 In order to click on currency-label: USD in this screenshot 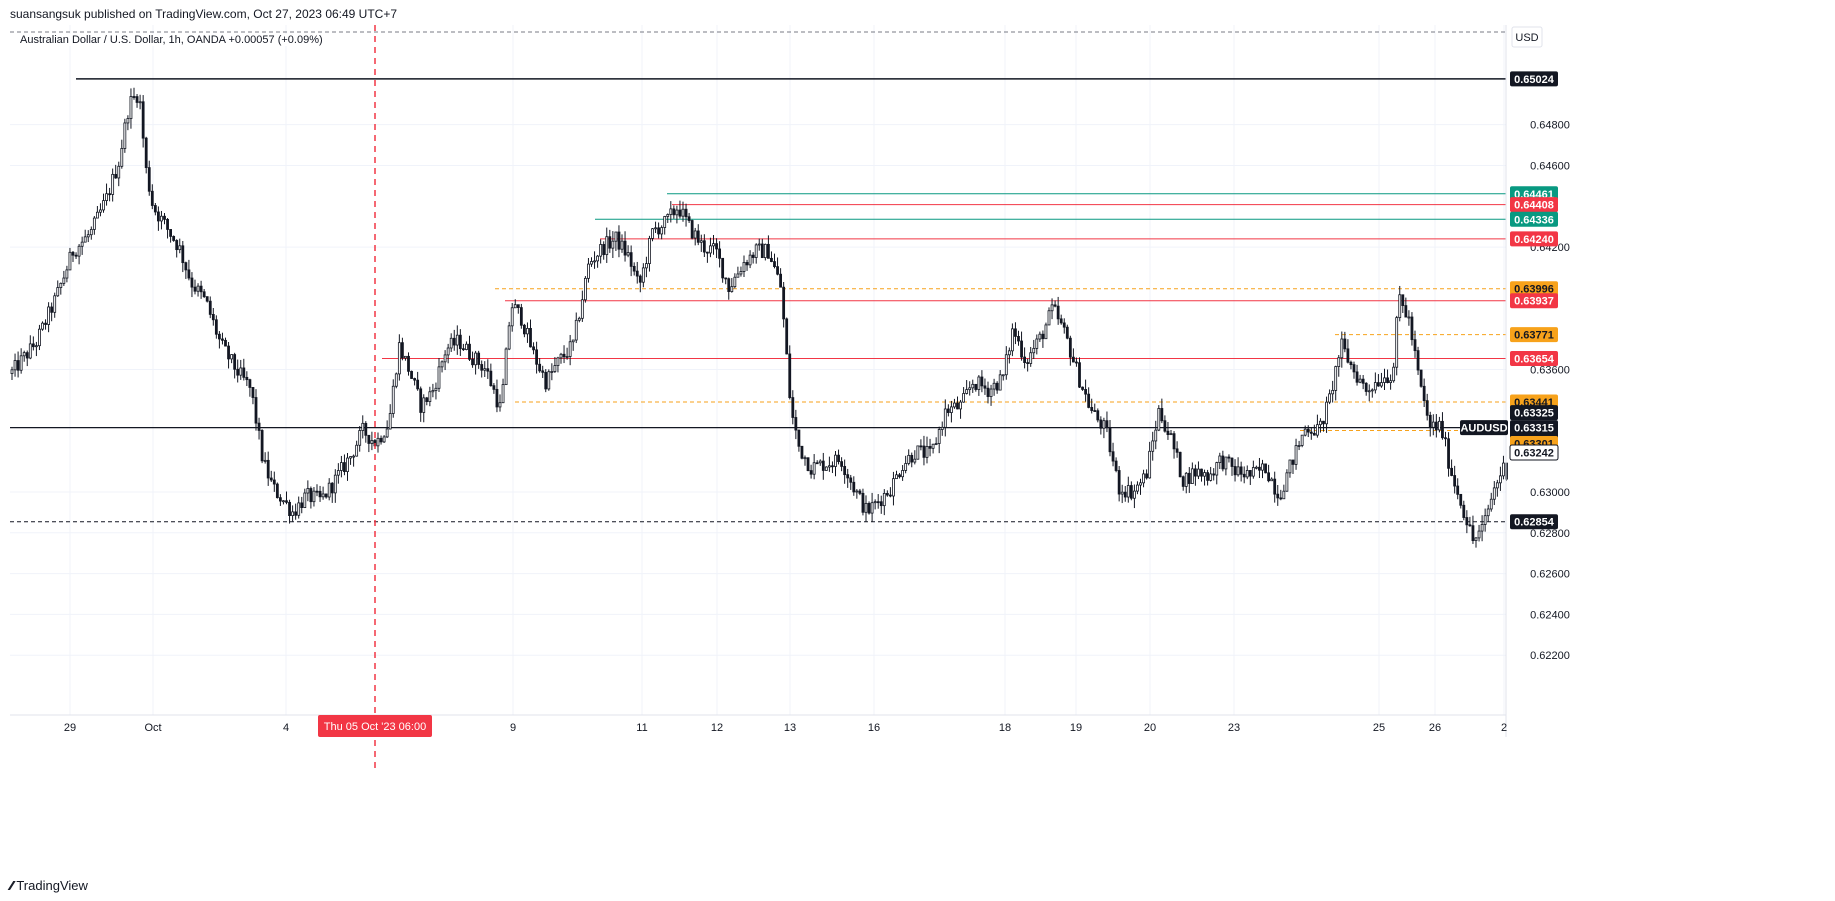, I will do `click(1526, 38)`.